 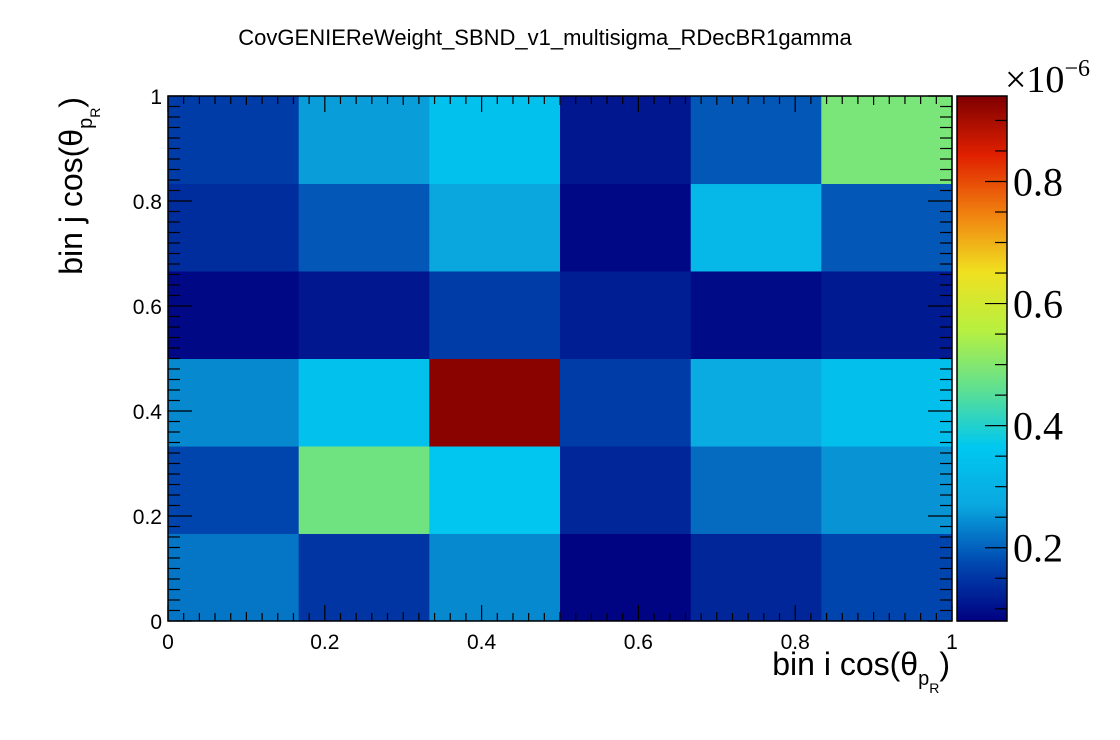 What do you see at coordinates (482, 642) in the screenshot?
I see `x-tick-label: 0.4` at bounding box center [482, 642].